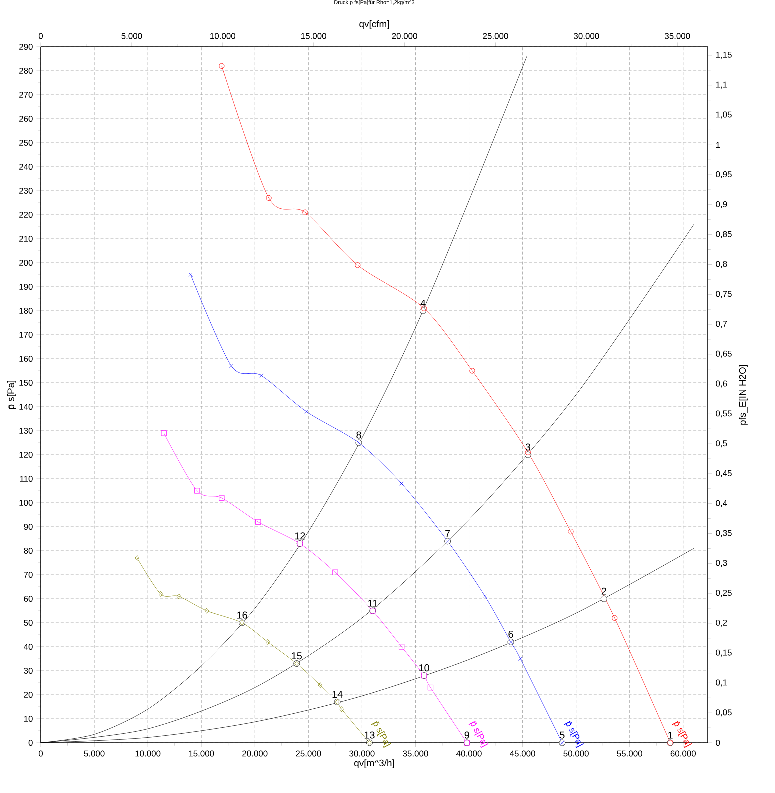 The image size is (775, 793). Describe the element at coordinates (724, 534) in the screenshot. I see `y2-tick-label: 0,35` at that location.